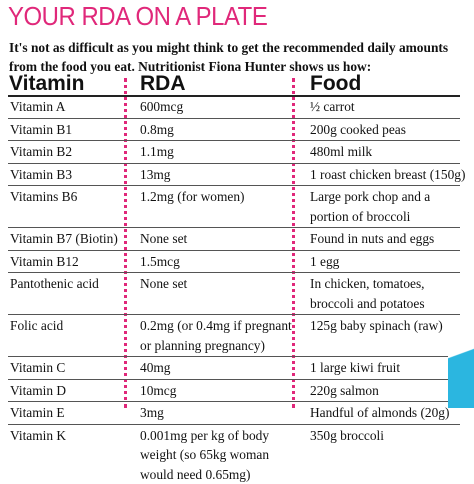 The height and width of the screenshot is (484, 474). I want to click on vitamin-cell: Vitamin D, so click(38, 390).